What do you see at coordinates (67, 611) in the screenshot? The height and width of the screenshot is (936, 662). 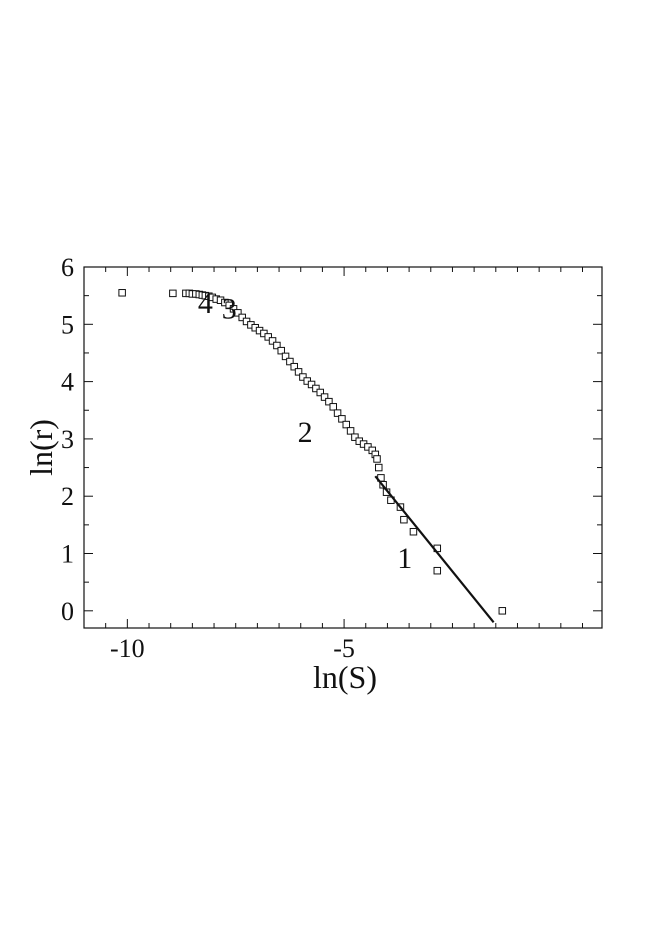 I see `y-tick-label: 0` at bounding box center [67, 611].